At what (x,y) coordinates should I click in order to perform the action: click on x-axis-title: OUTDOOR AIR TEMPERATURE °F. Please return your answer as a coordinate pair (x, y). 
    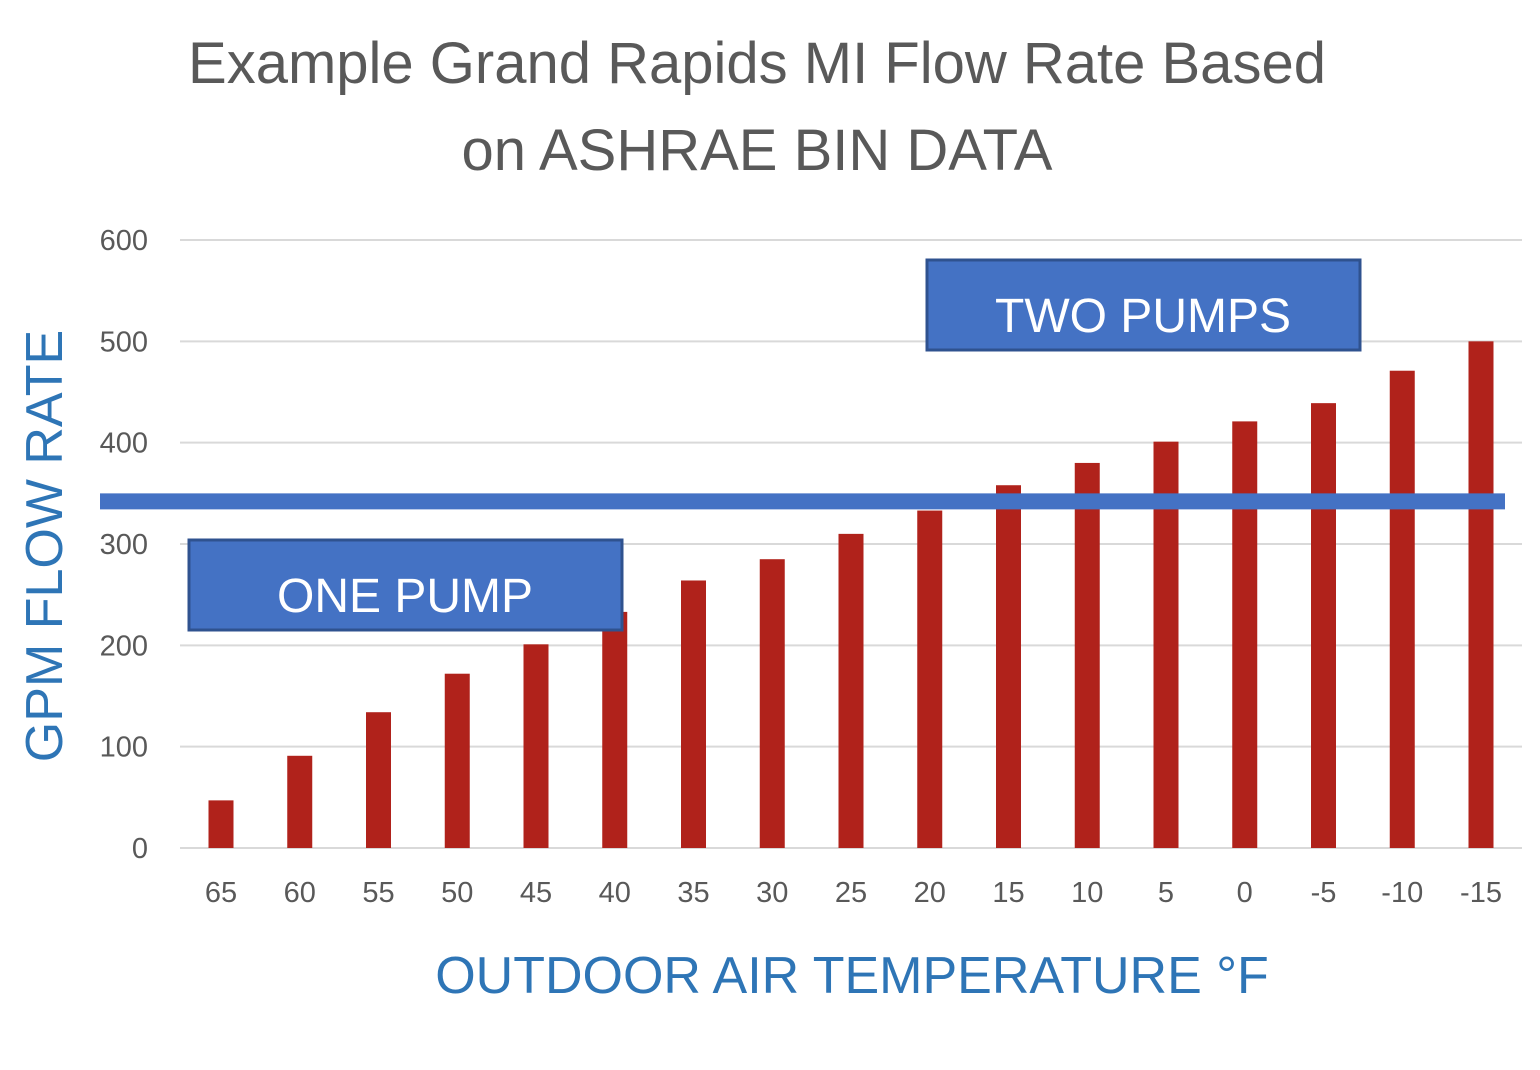
    Looking at the image, I should click on (852, 976).